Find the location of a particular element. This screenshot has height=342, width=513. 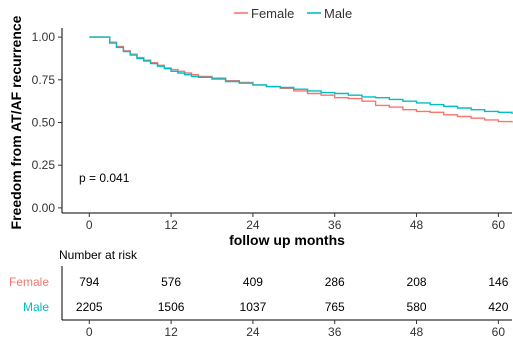

y-tick-label: 0.50 is located at coordinates (44, 123).